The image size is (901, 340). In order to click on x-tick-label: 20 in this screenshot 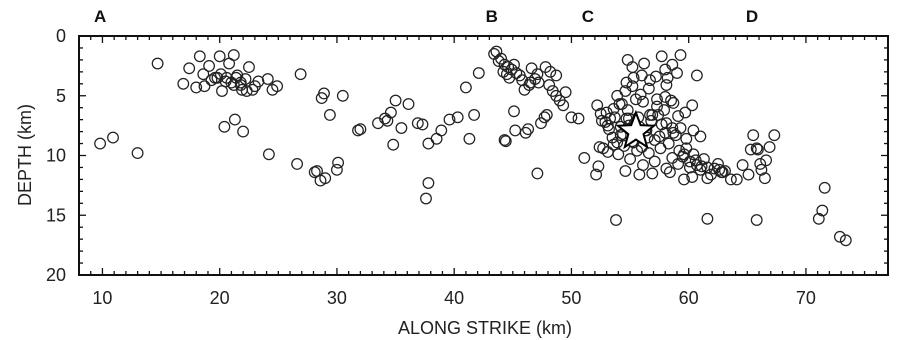, I will do `click(220, 298)`.